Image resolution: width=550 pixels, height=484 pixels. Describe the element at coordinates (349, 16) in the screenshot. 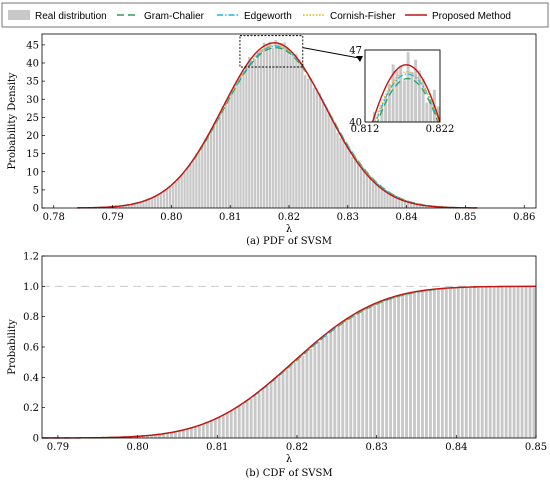

I see `legend-item-cornish-fisher: Cornish-Fisher` at that location.